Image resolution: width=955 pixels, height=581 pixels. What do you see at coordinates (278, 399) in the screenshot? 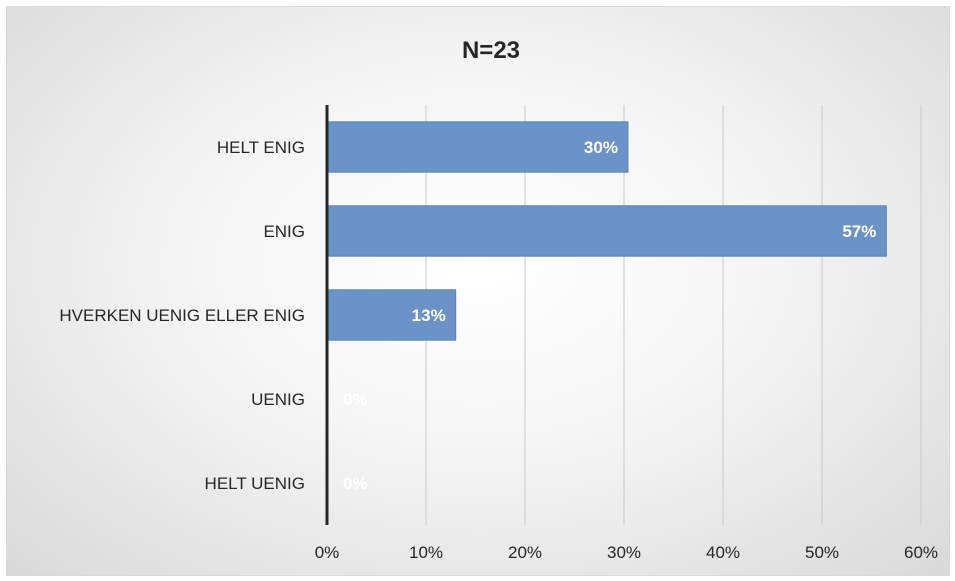
I see `category-label: UENIG` at bounding box center [278, 399].